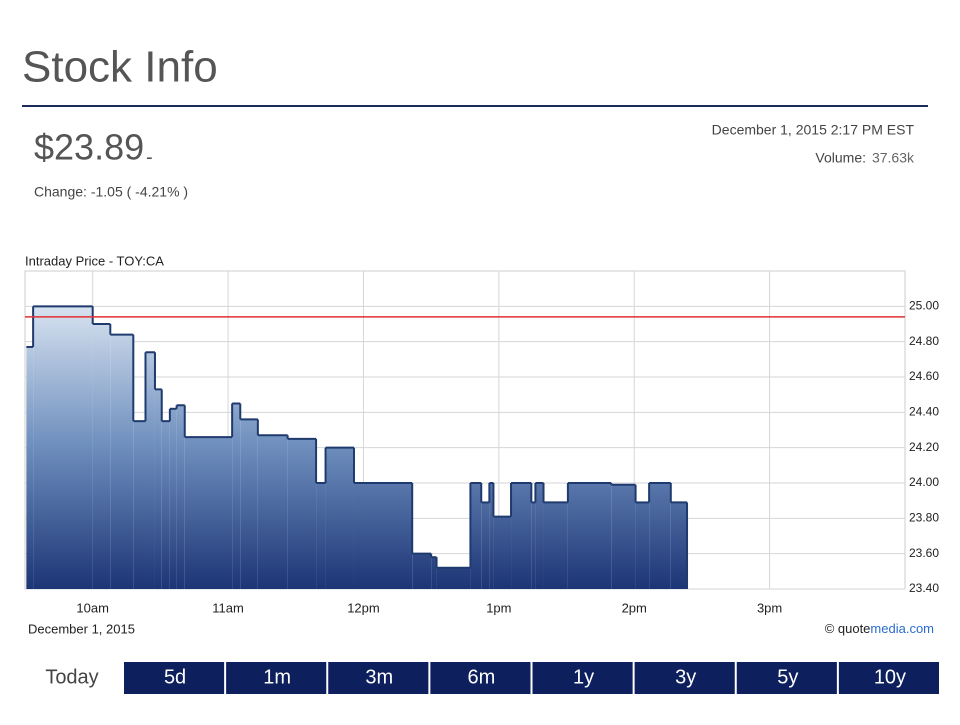 The image size is (960, 725). Describe the element at coordinates (81, 628) in the screenshot. I see `x-caption: December 1, 2015` at that location.